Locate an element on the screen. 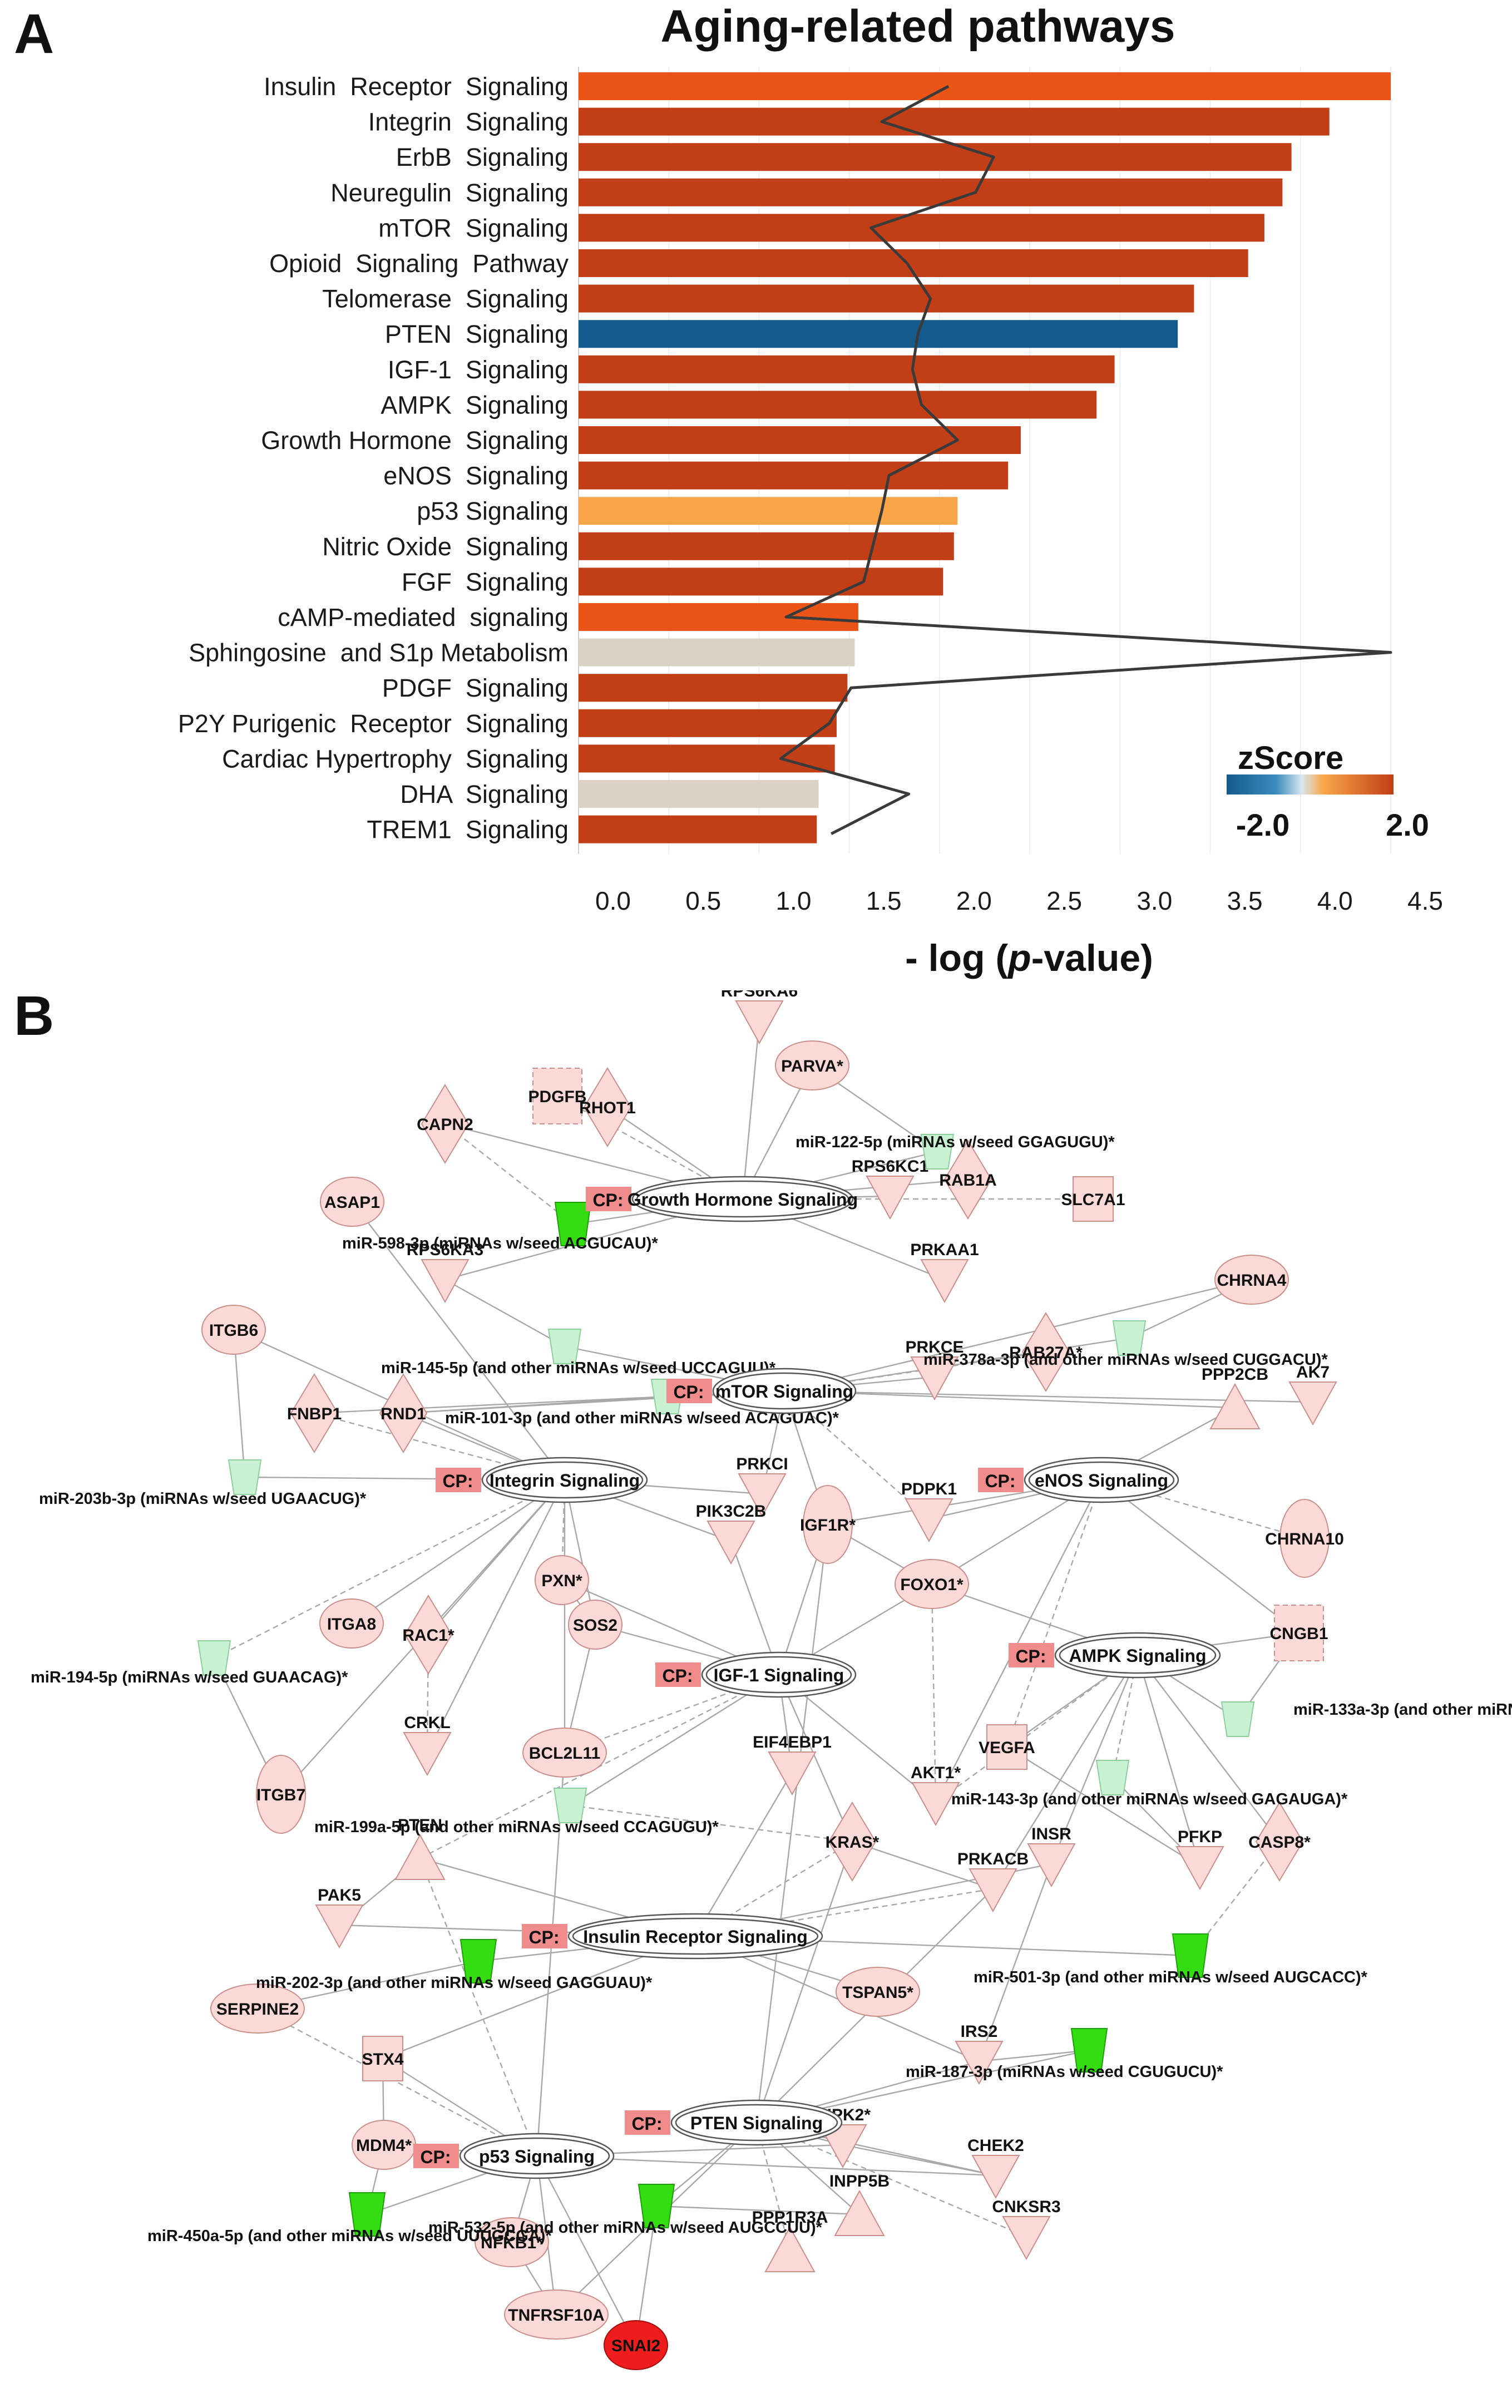 This screenshot has width=1512, height=2408. gene-label: FOXO1* is located at coordinates (931, 1585).